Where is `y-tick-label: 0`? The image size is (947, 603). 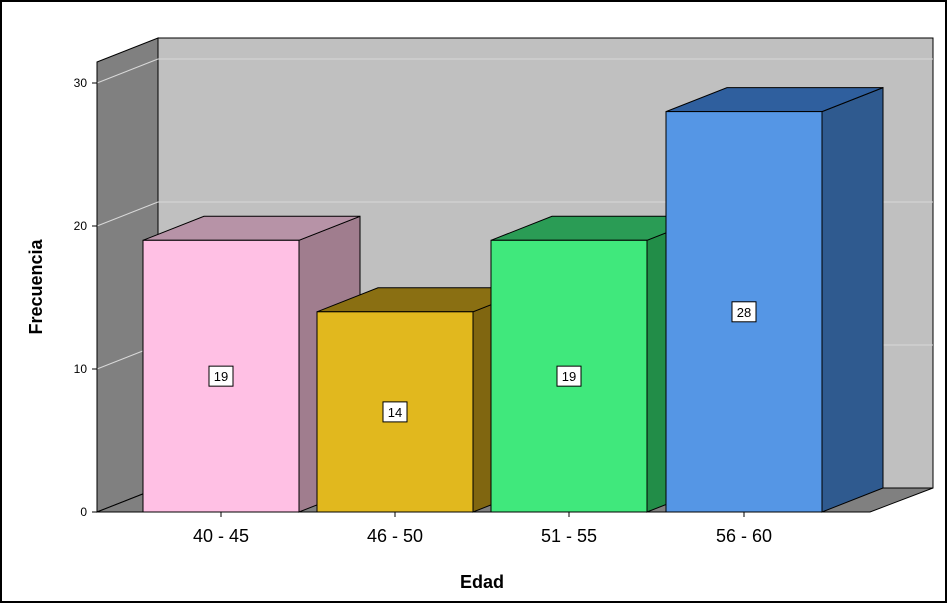 y-tick-label: 0 is located at coordinates (83, 512).